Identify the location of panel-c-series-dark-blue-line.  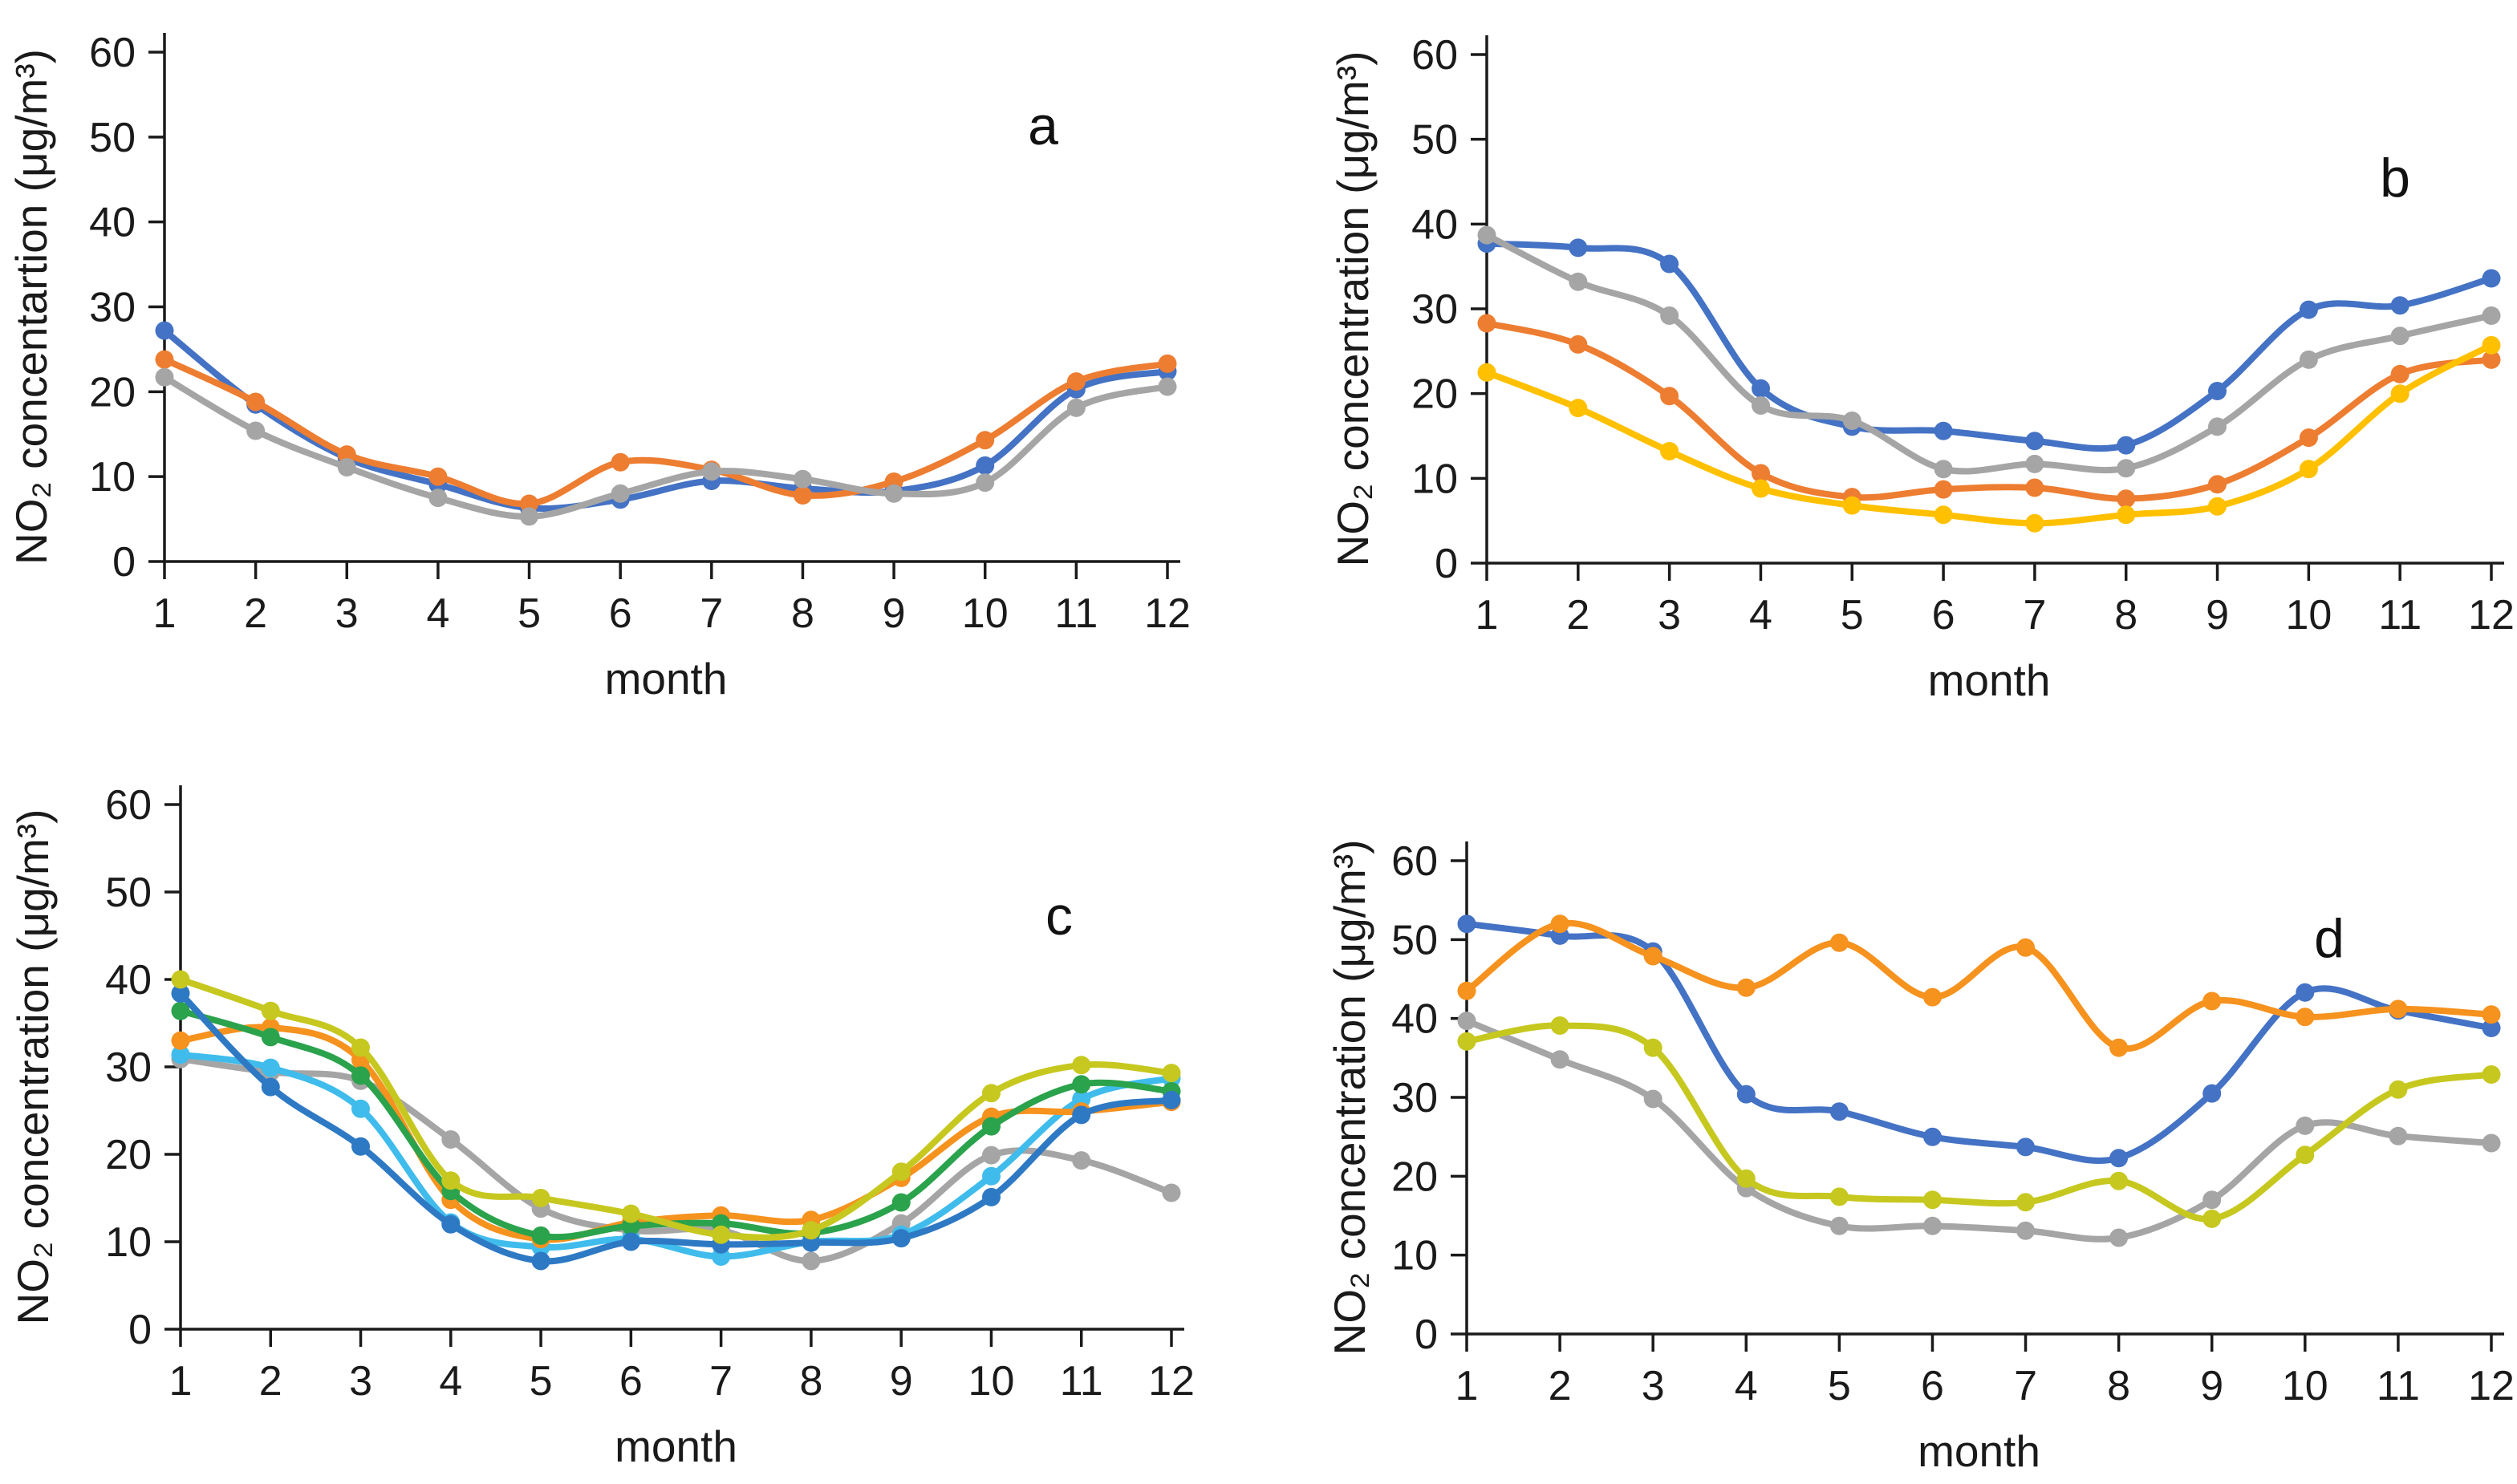
(676, 1128).